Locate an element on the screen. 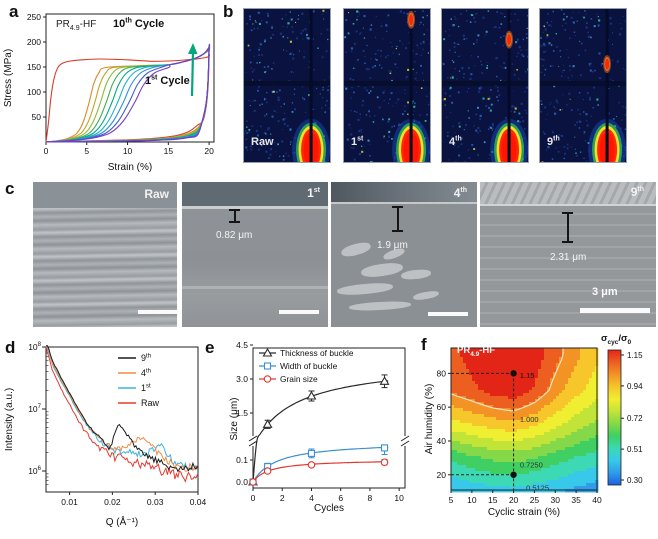  sample-title: PR4.9-HF is located at coordinates (76, 26).